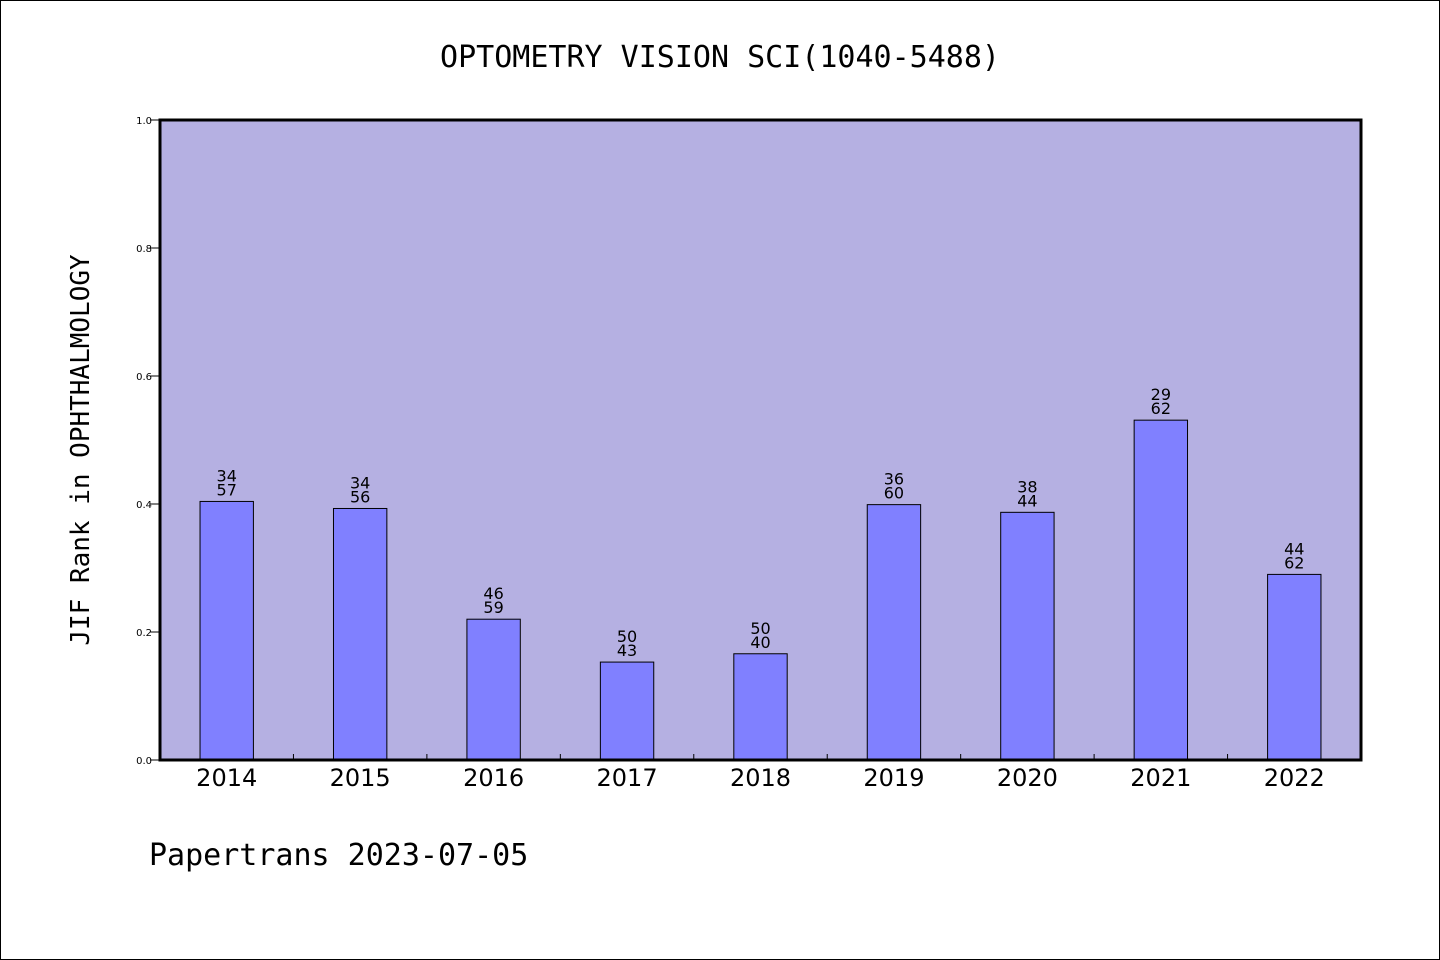 The width and height of the screenshot is (1440, 960). Describe the element at coordinates (760, 707) in the screenshot. I see `bar-2018` at that location.